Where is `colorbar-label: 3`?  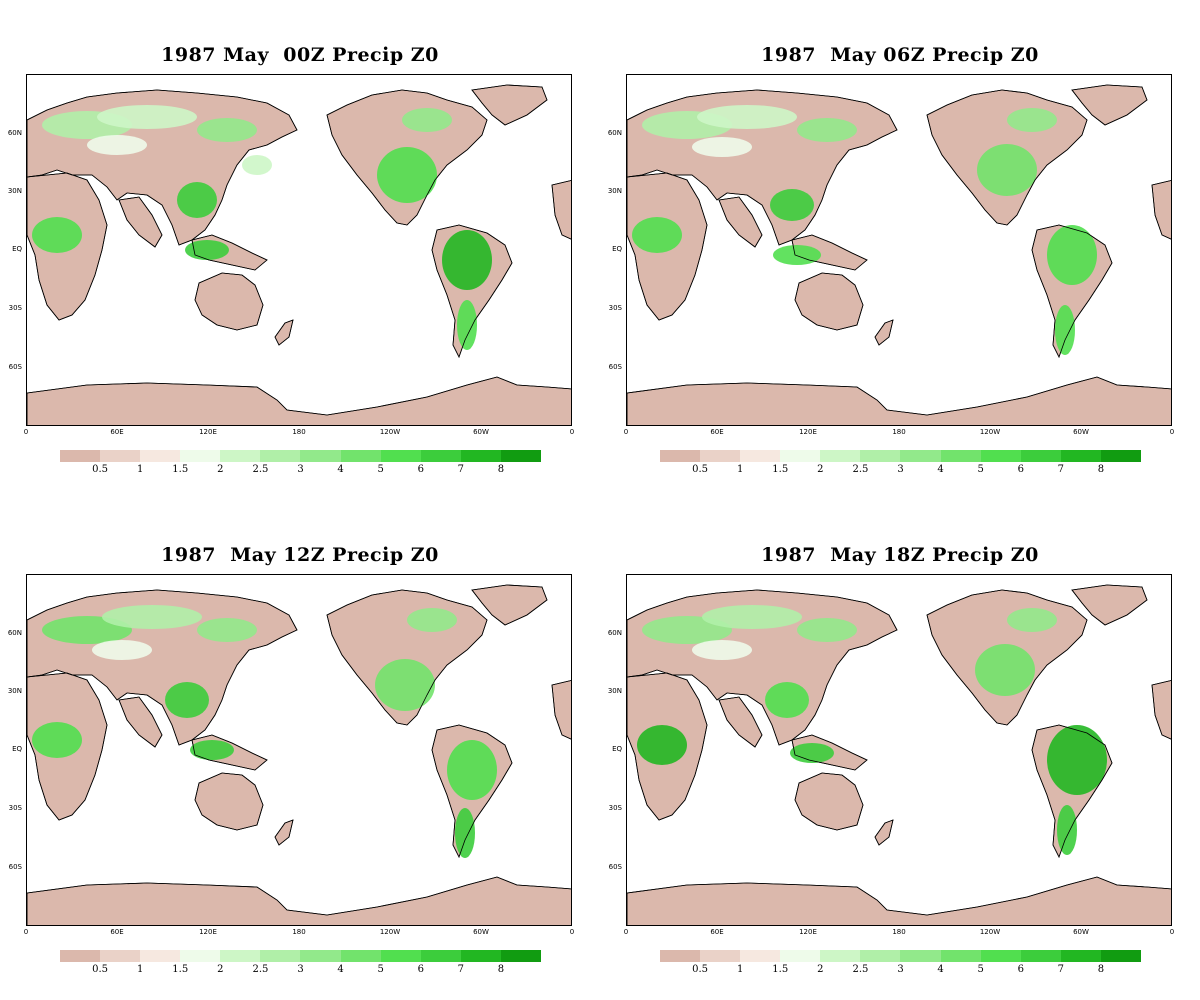 colorbar-label: 3 is located at coordinates (900, 969).